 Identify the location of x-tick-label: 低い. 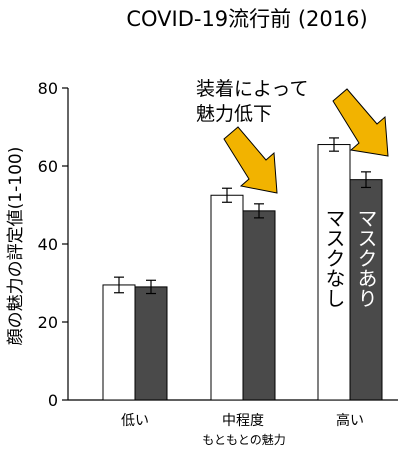
(135, 421).